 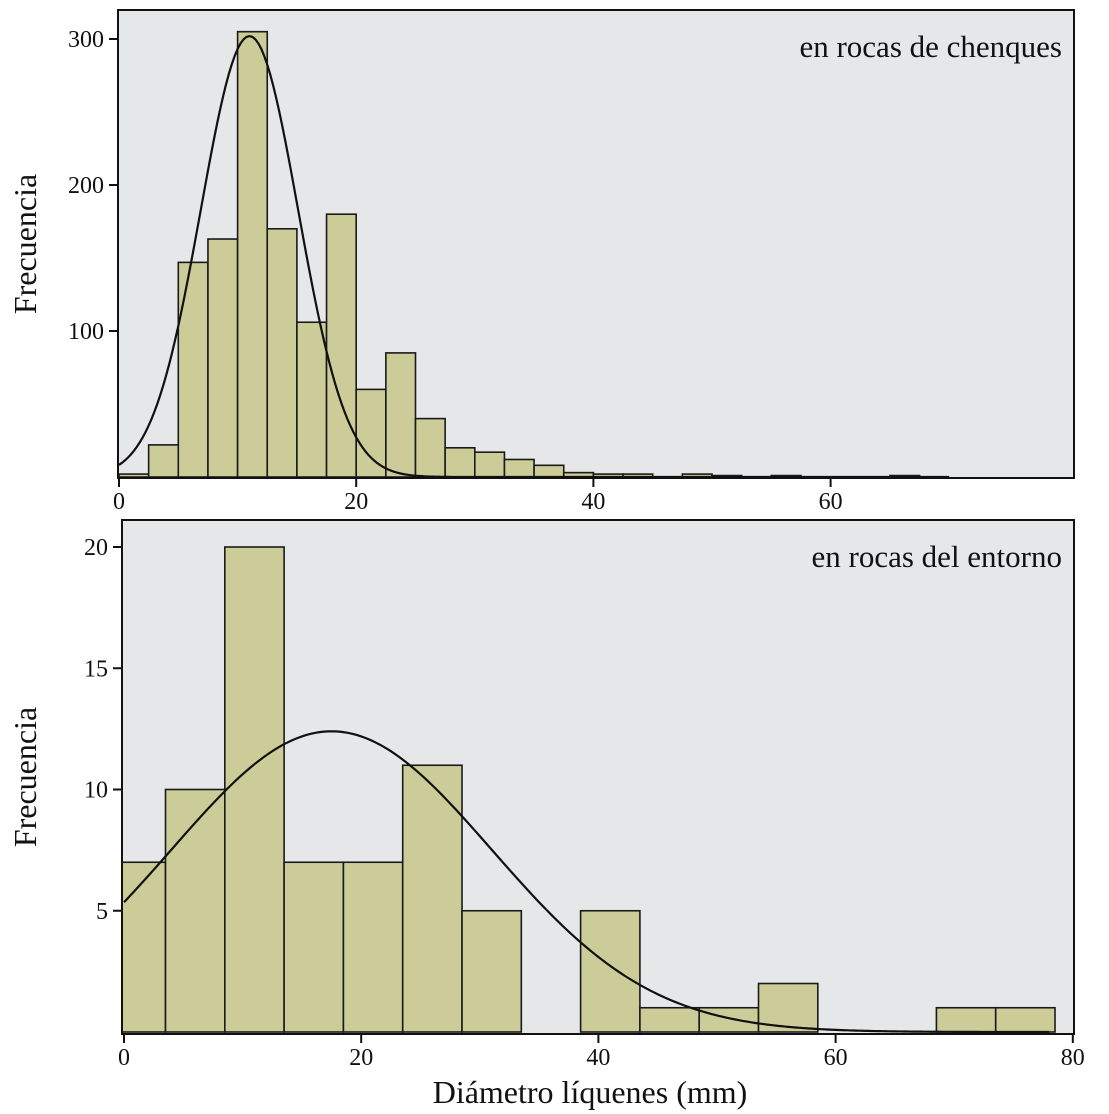 I want to click on y-tick-label: 10, so click(x=96, y=791).